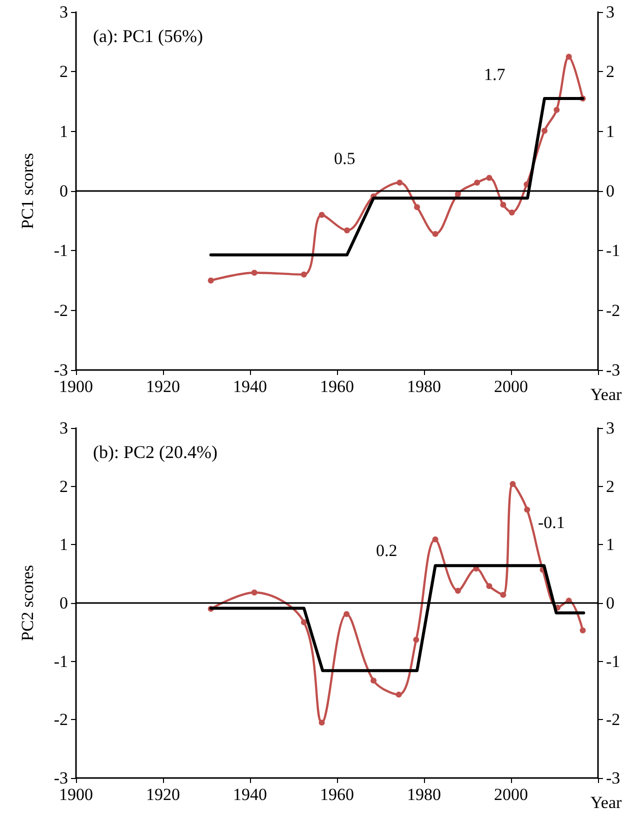  What do you see at coordinates (155, 452) in the screenshot?
I see `text: (b): PC2 (20.4%)` at bounding box center [155, 452].